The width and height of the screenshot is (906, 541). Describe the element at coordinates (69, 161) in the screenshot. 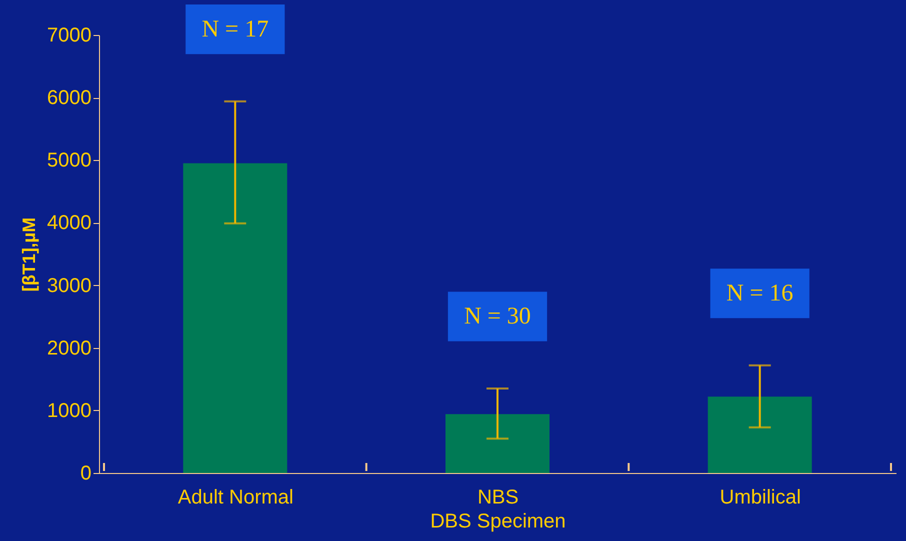

I see `y-tick-label: 5000` at that location.